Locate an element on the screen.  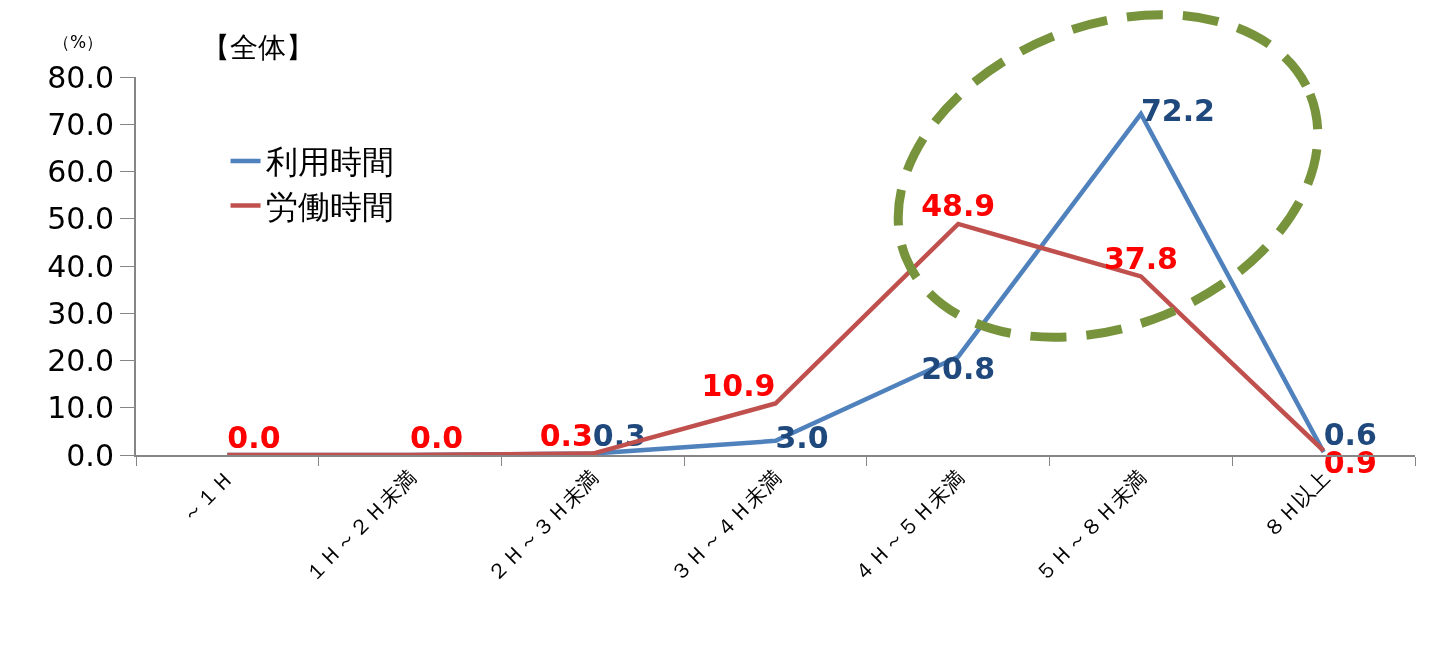
x-tick-label: ２Ｈ～３Ｈ未満 is located at coordinates (543, 526).